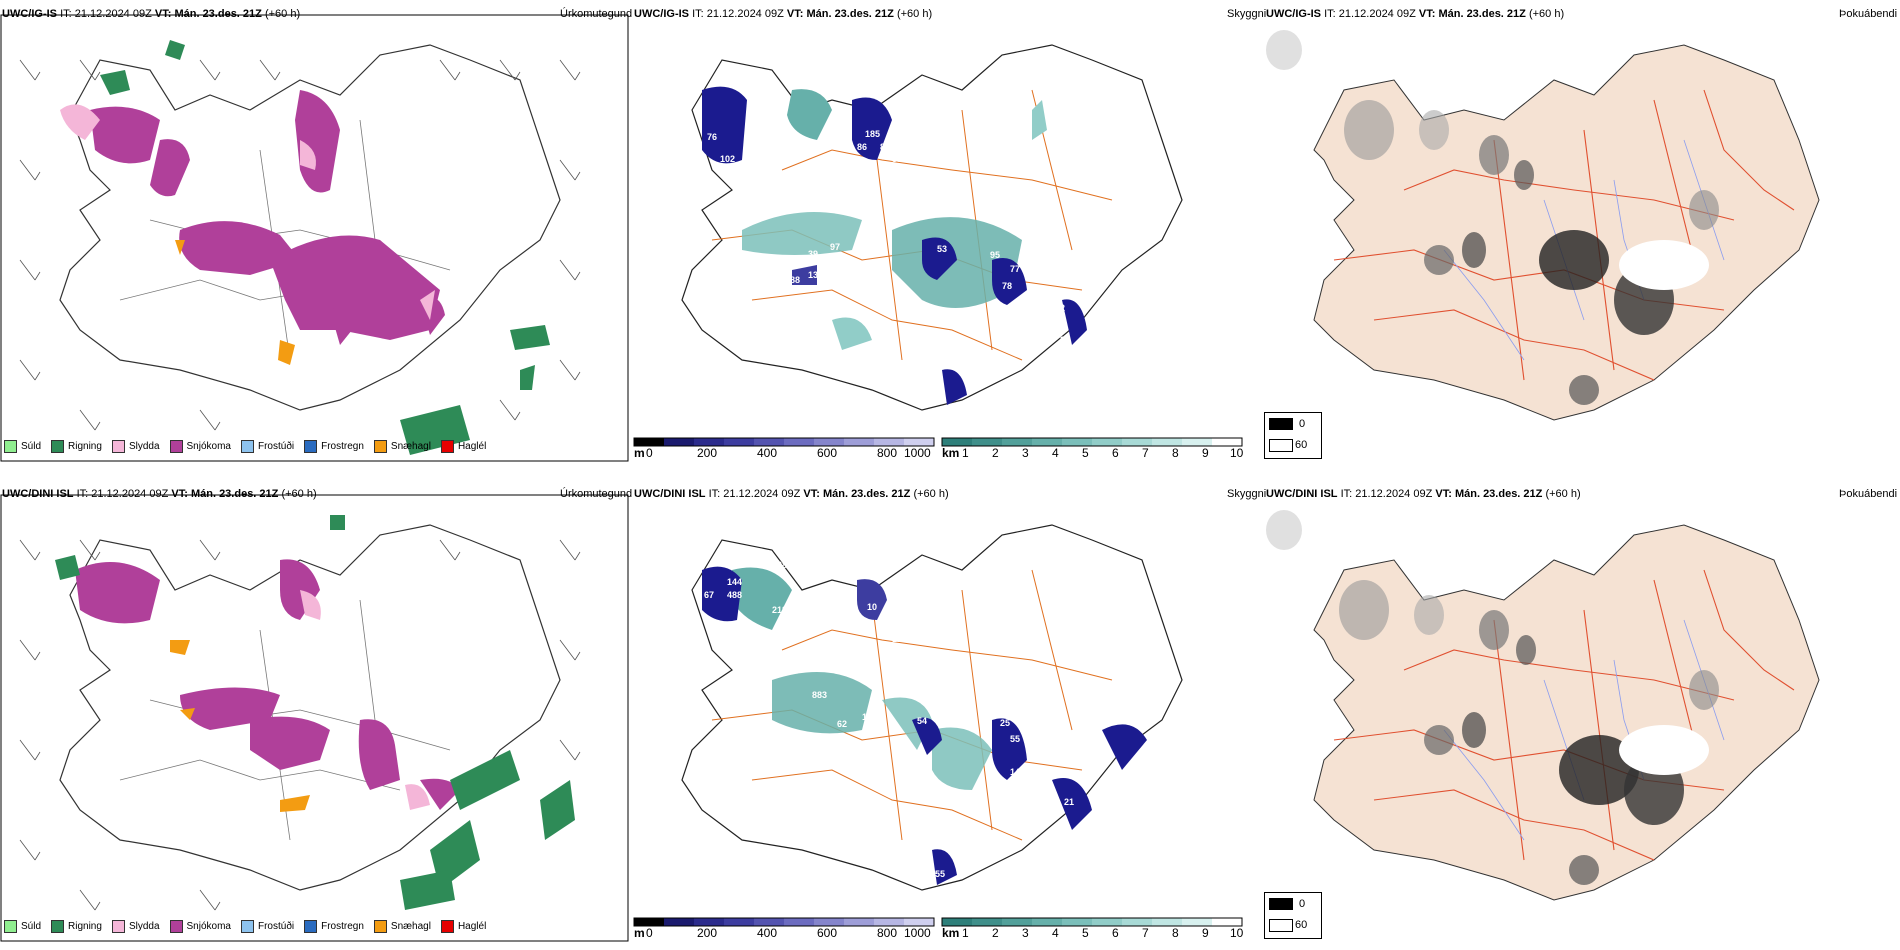 This screenshot has width=1900, height=950. I want to click on ceiling-value: 67, so click(709, 595).